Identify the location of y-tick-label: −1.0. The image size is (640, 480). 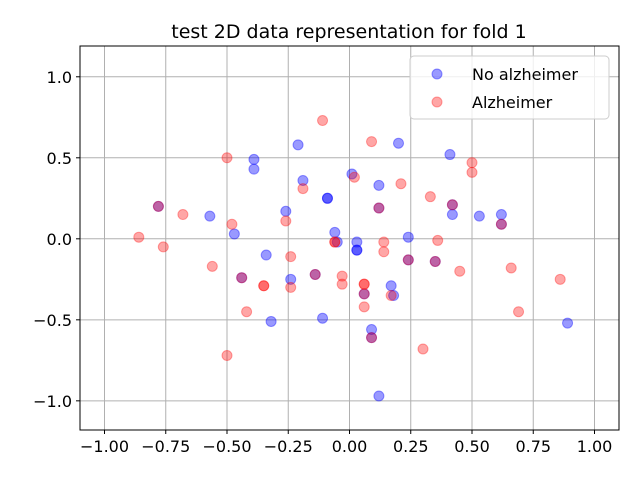
(52, 401).